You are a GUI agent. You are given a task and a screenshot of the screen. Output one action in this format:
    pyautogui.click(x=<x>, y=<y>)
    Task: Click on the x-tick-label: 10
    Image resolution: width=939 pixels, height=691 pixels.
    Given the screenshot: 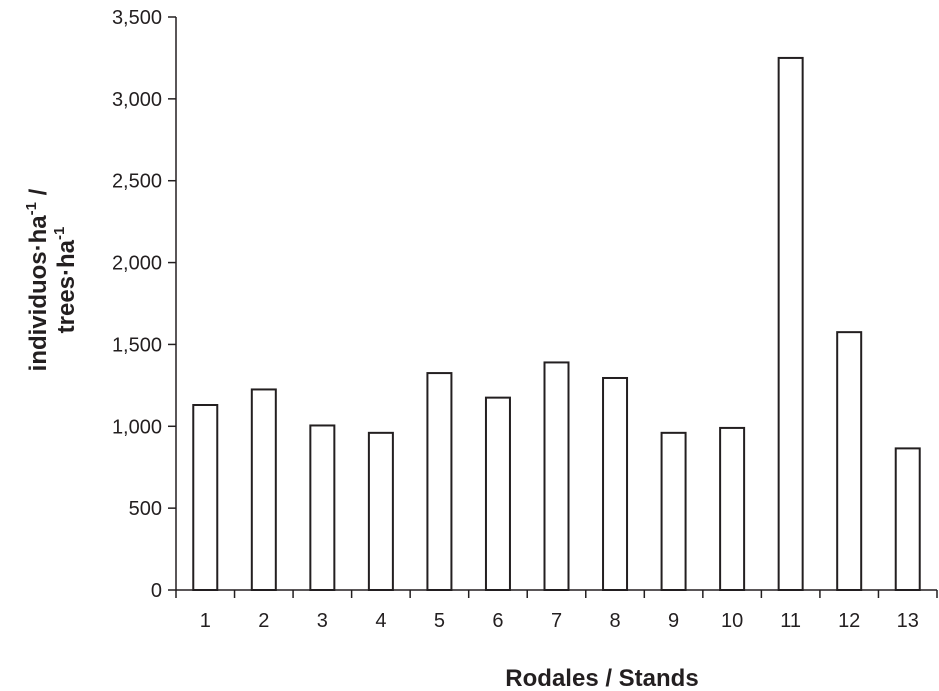 What is the action you would take?
    pyautogui.click(x=732, y=621)
    